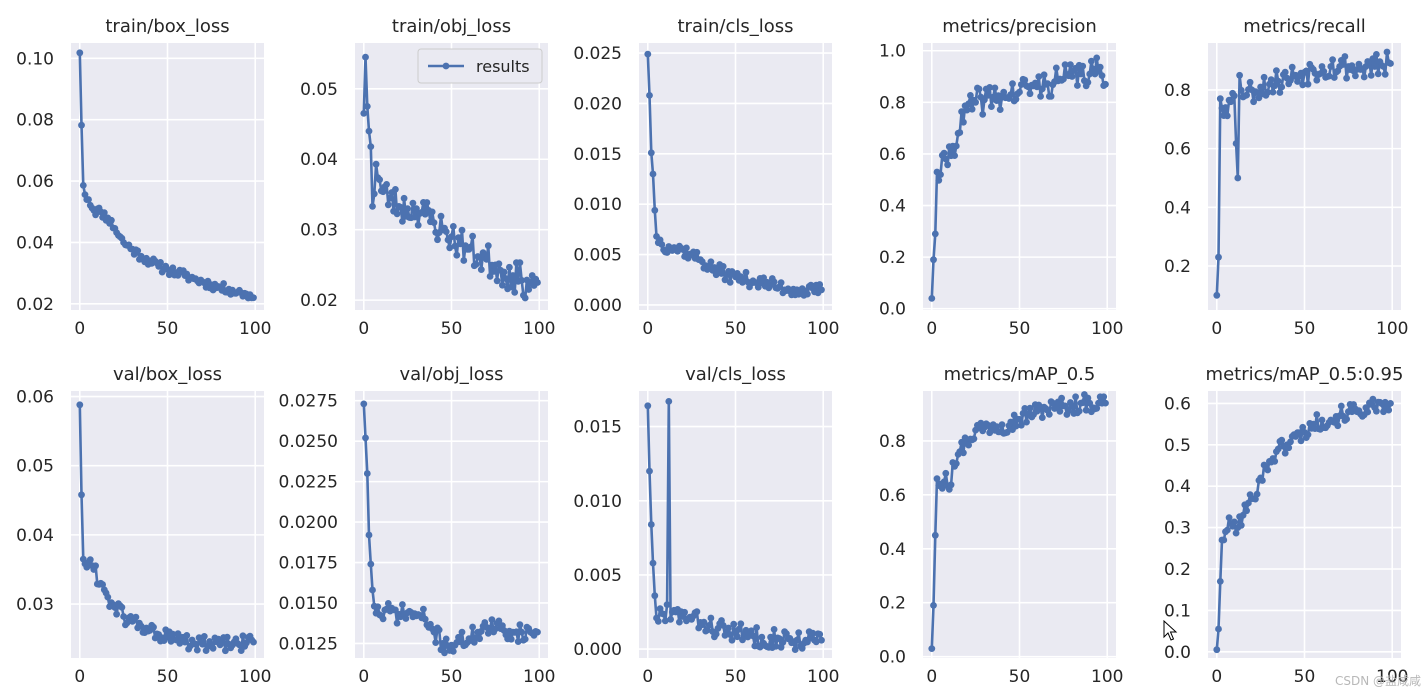 The width and height of the screenshot is (1427, 699). Describe the element at coordinates (451, 26) in the screenshot. I see `subplot-title: train/obj_loss` at that location.